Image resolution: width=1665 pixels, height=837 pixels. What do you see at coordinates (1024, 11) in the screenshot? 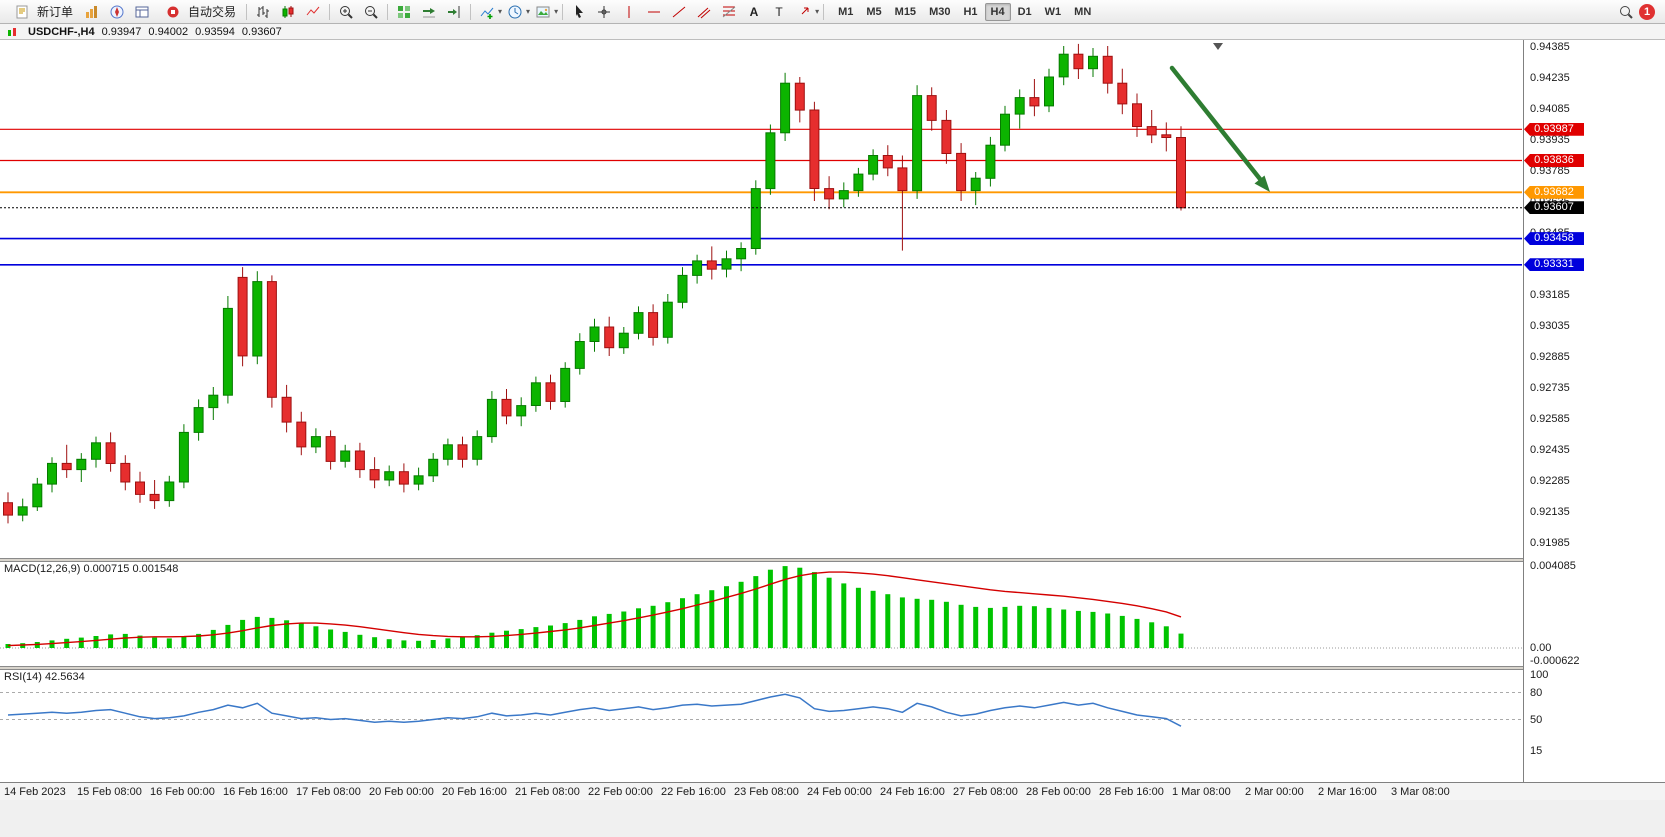
I see `timeframe-button-d1: D1` at bounding box center [1024, 11].